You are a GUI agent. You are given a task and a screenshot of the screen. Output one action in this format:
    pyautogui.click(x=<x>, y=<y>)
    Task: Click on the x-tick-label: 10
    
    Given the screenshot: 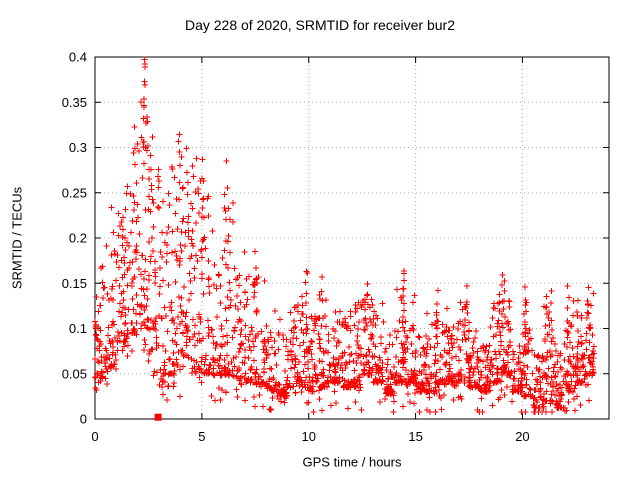 What is the action you would take?
    pyautogui.click(x=308, y=436)
    